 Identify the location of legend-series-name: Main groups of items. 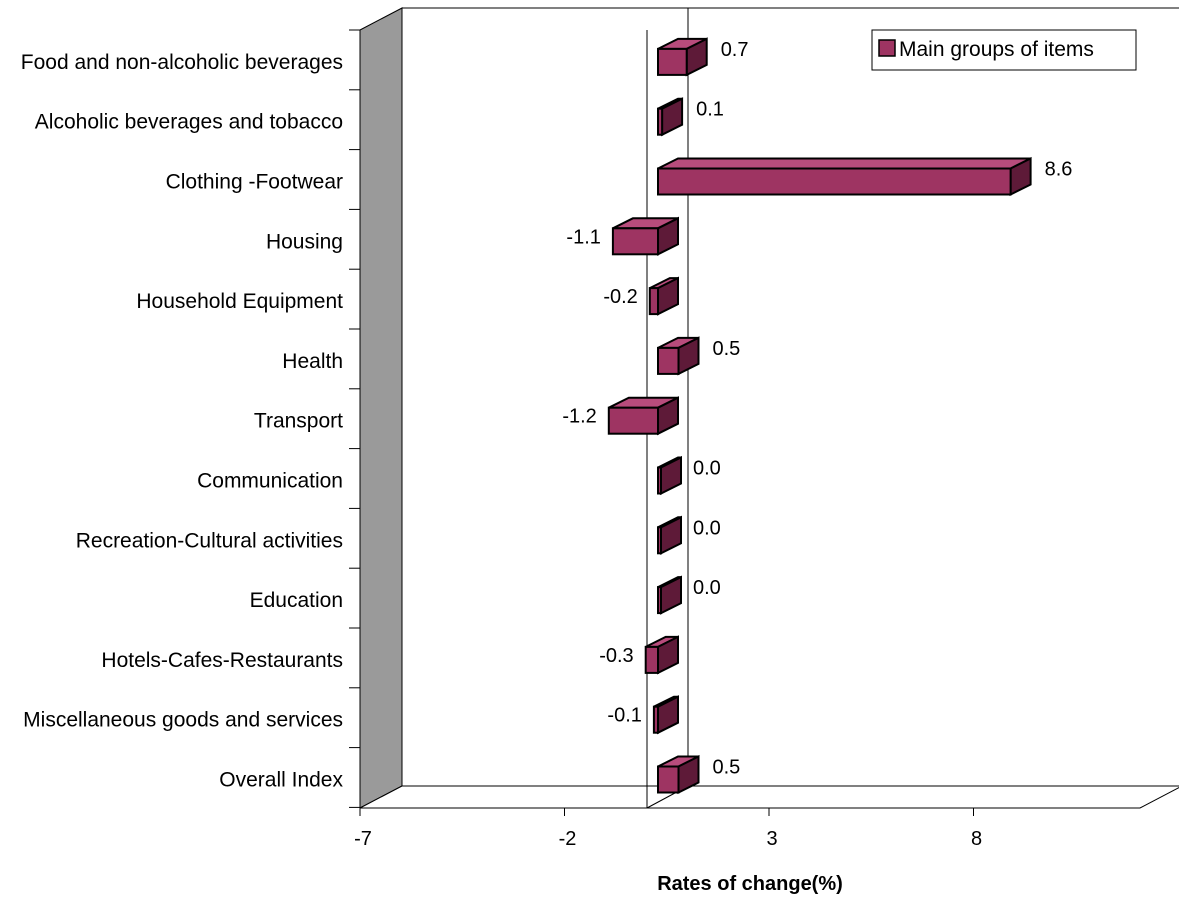
(996, 49).